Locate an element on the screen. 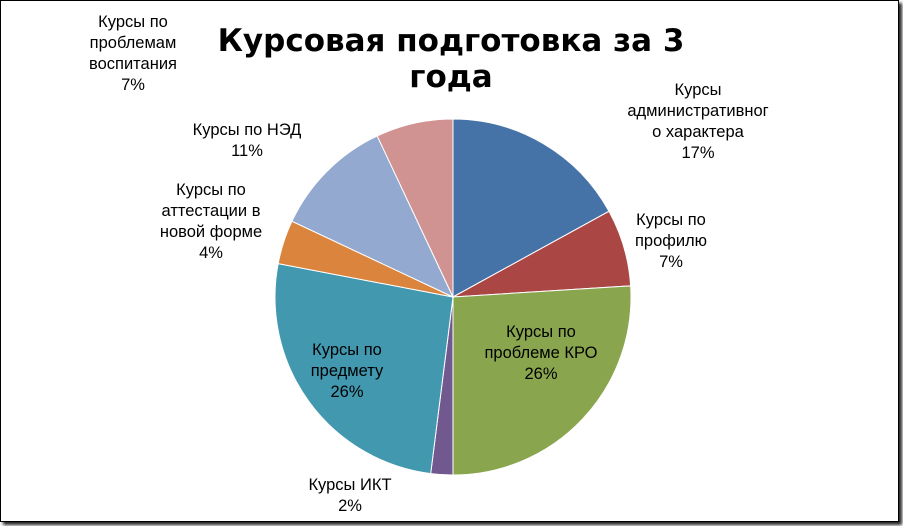 The width and height of the screenshot is (903, 526). slice-label-ikt: Курсы ИКТ 2% is located at coordinates (350, 495).